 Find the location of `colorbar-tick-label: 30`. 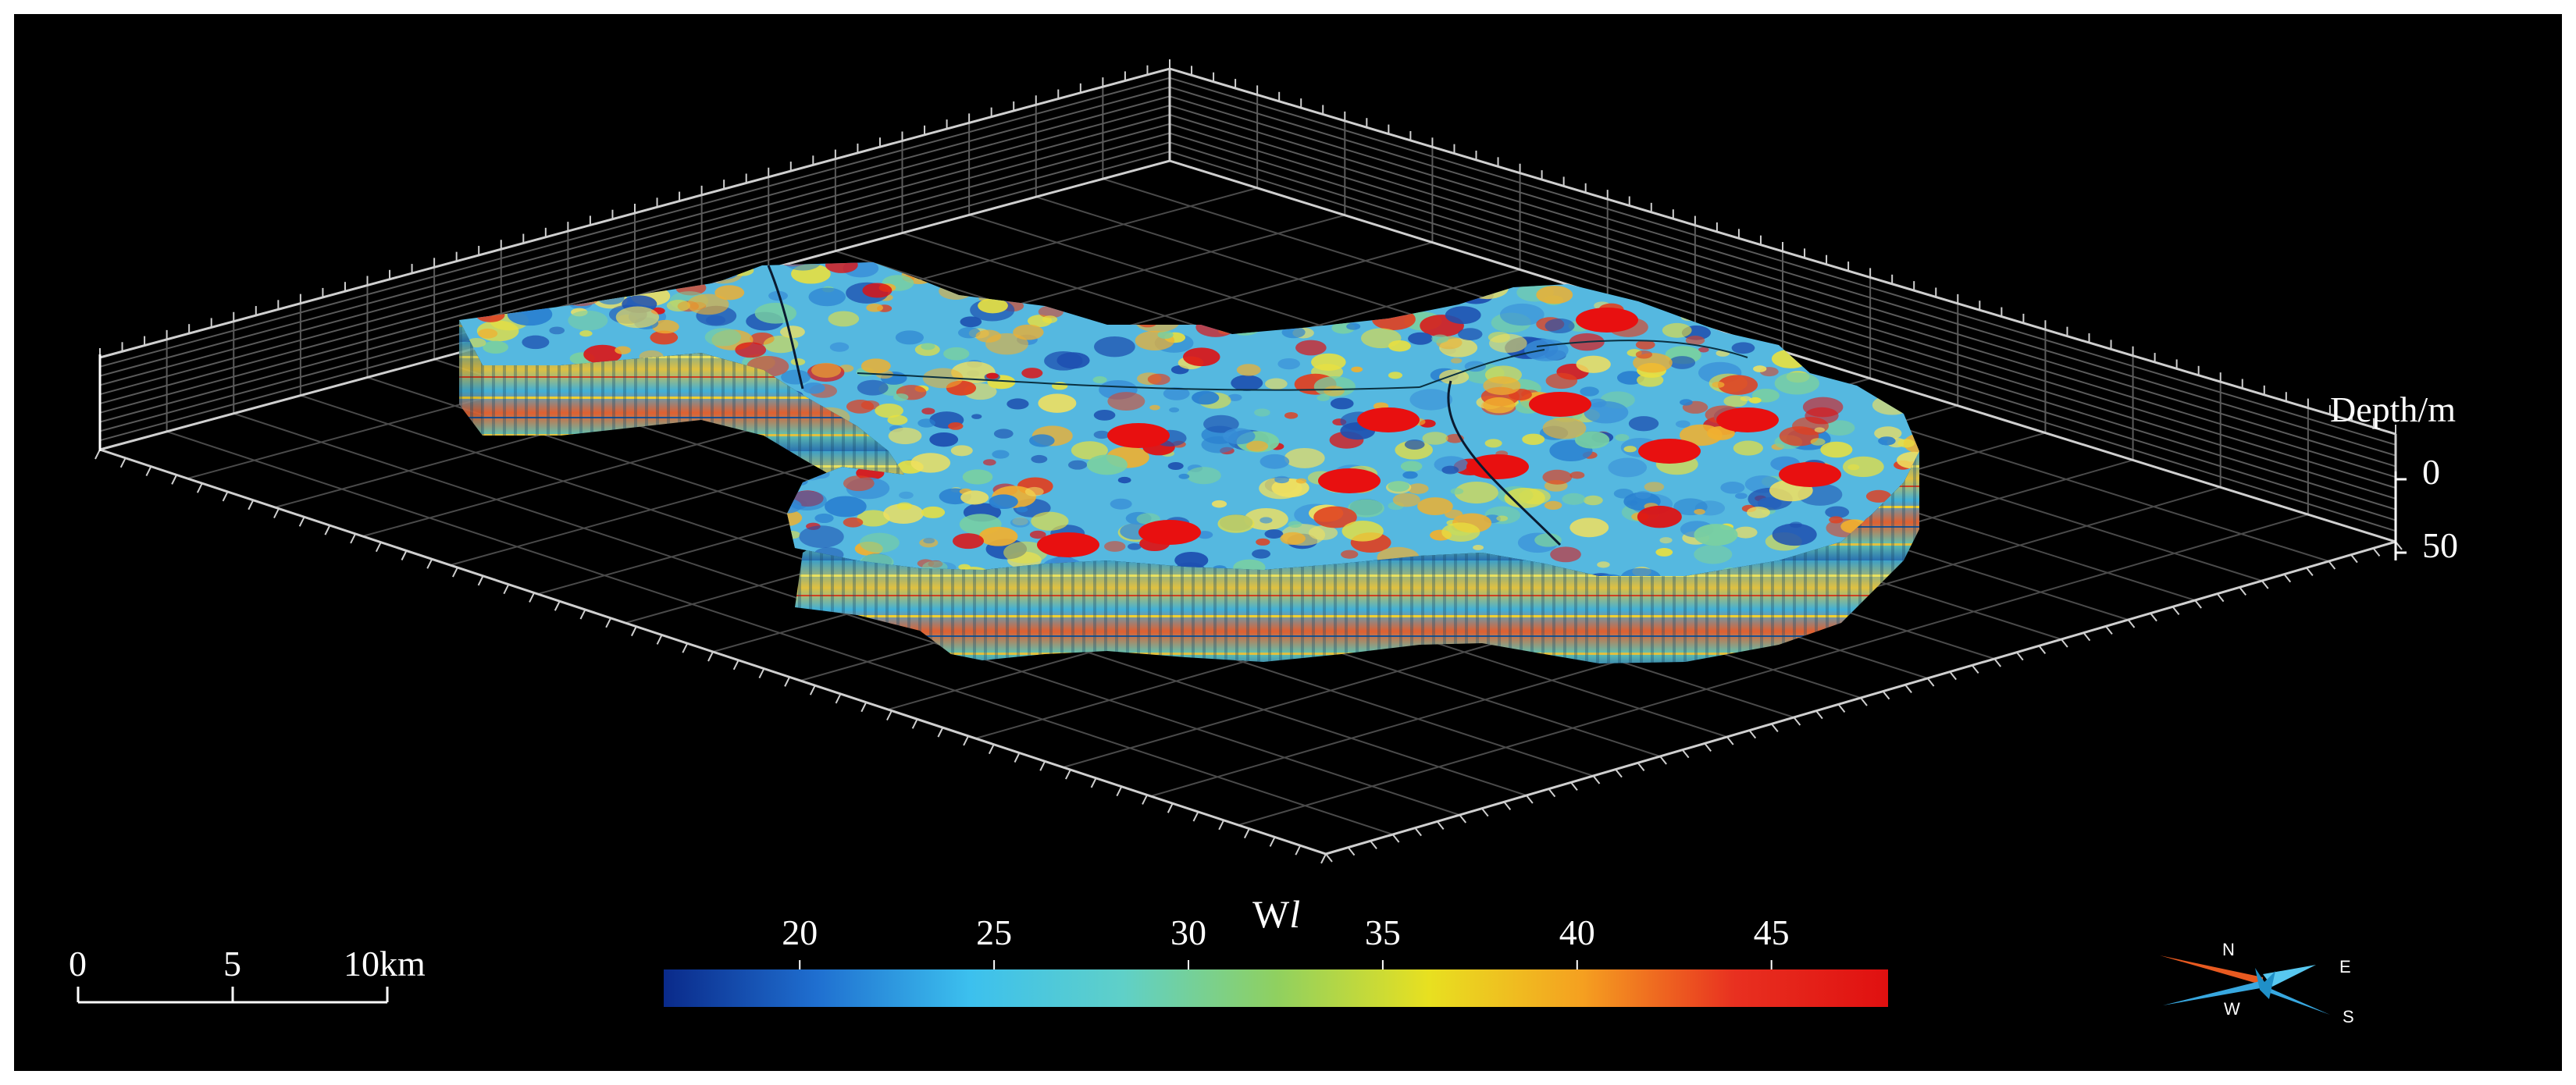

colorbar-tick-label: 30 is located at coordinates (1188, 932).